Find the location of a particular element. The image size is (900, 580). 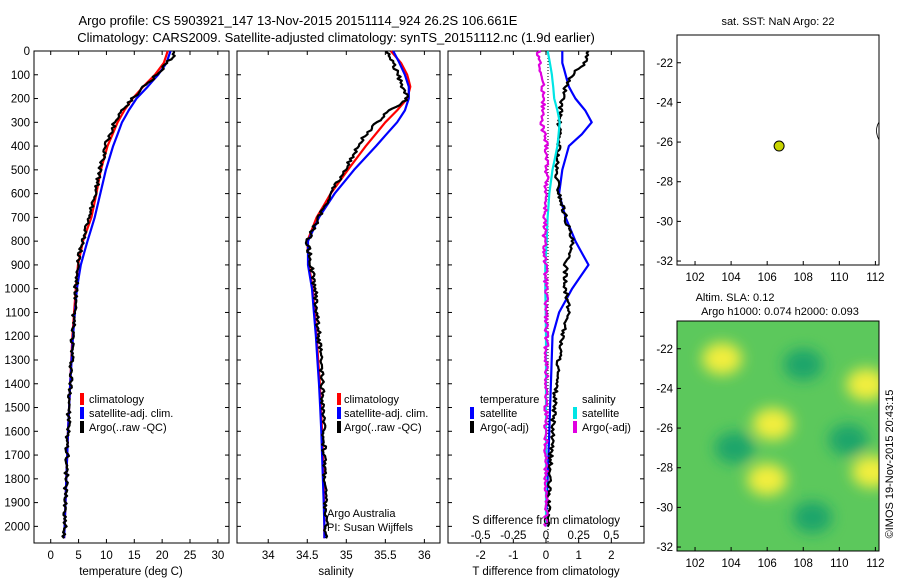

lat-tick-label: -28 is located at coordinates (664, 469).